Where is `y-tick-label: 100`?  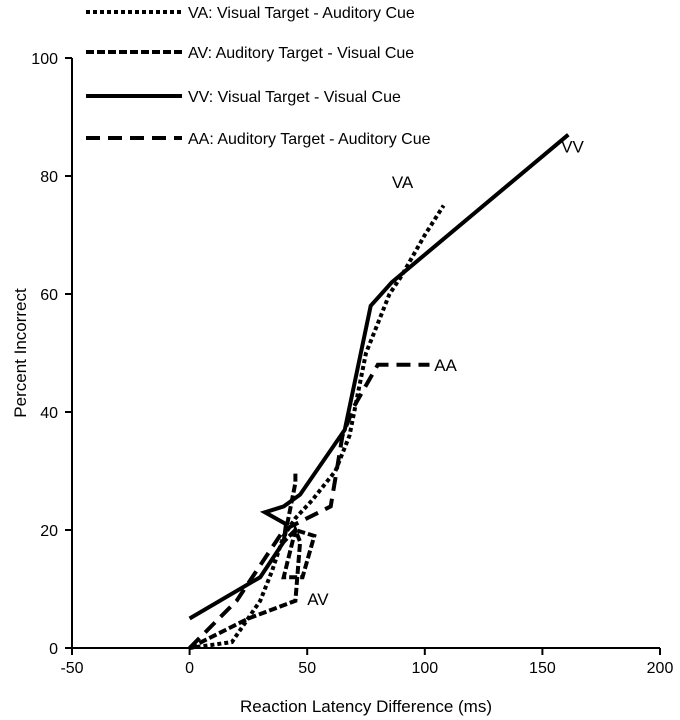 y-tick-label: 100 is located at coordinates (44, 59).